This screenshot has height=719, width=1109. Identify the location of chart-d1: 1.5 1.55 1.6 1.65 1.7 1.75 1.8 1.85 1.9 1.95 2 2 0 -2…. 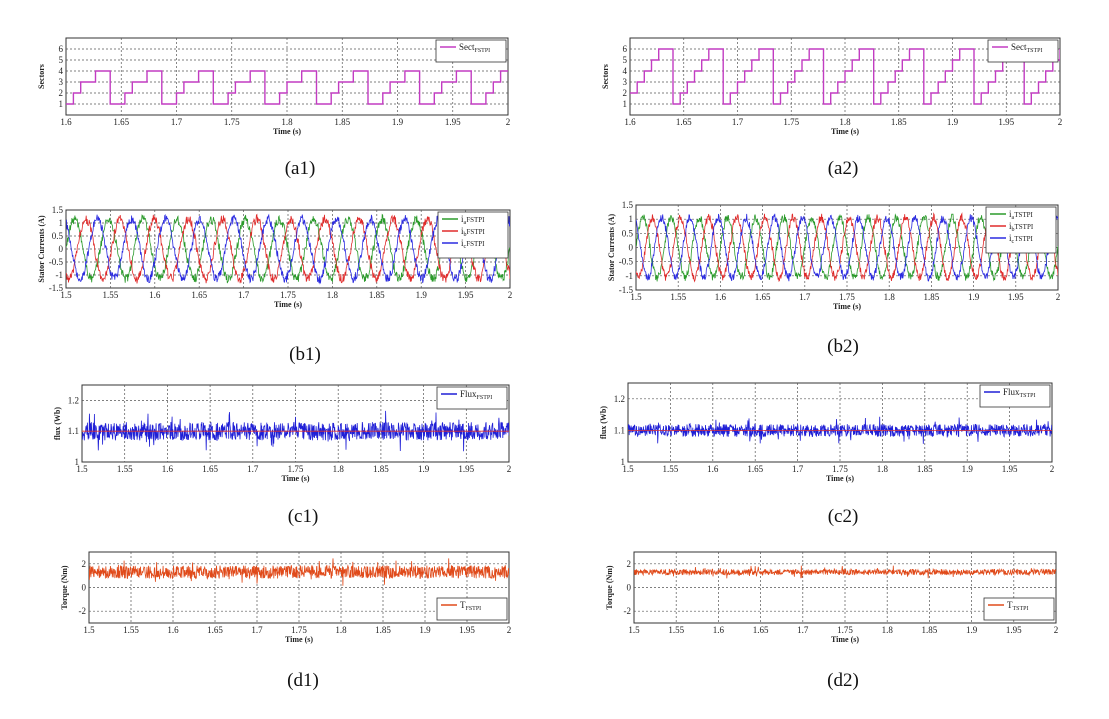
(286, 621).